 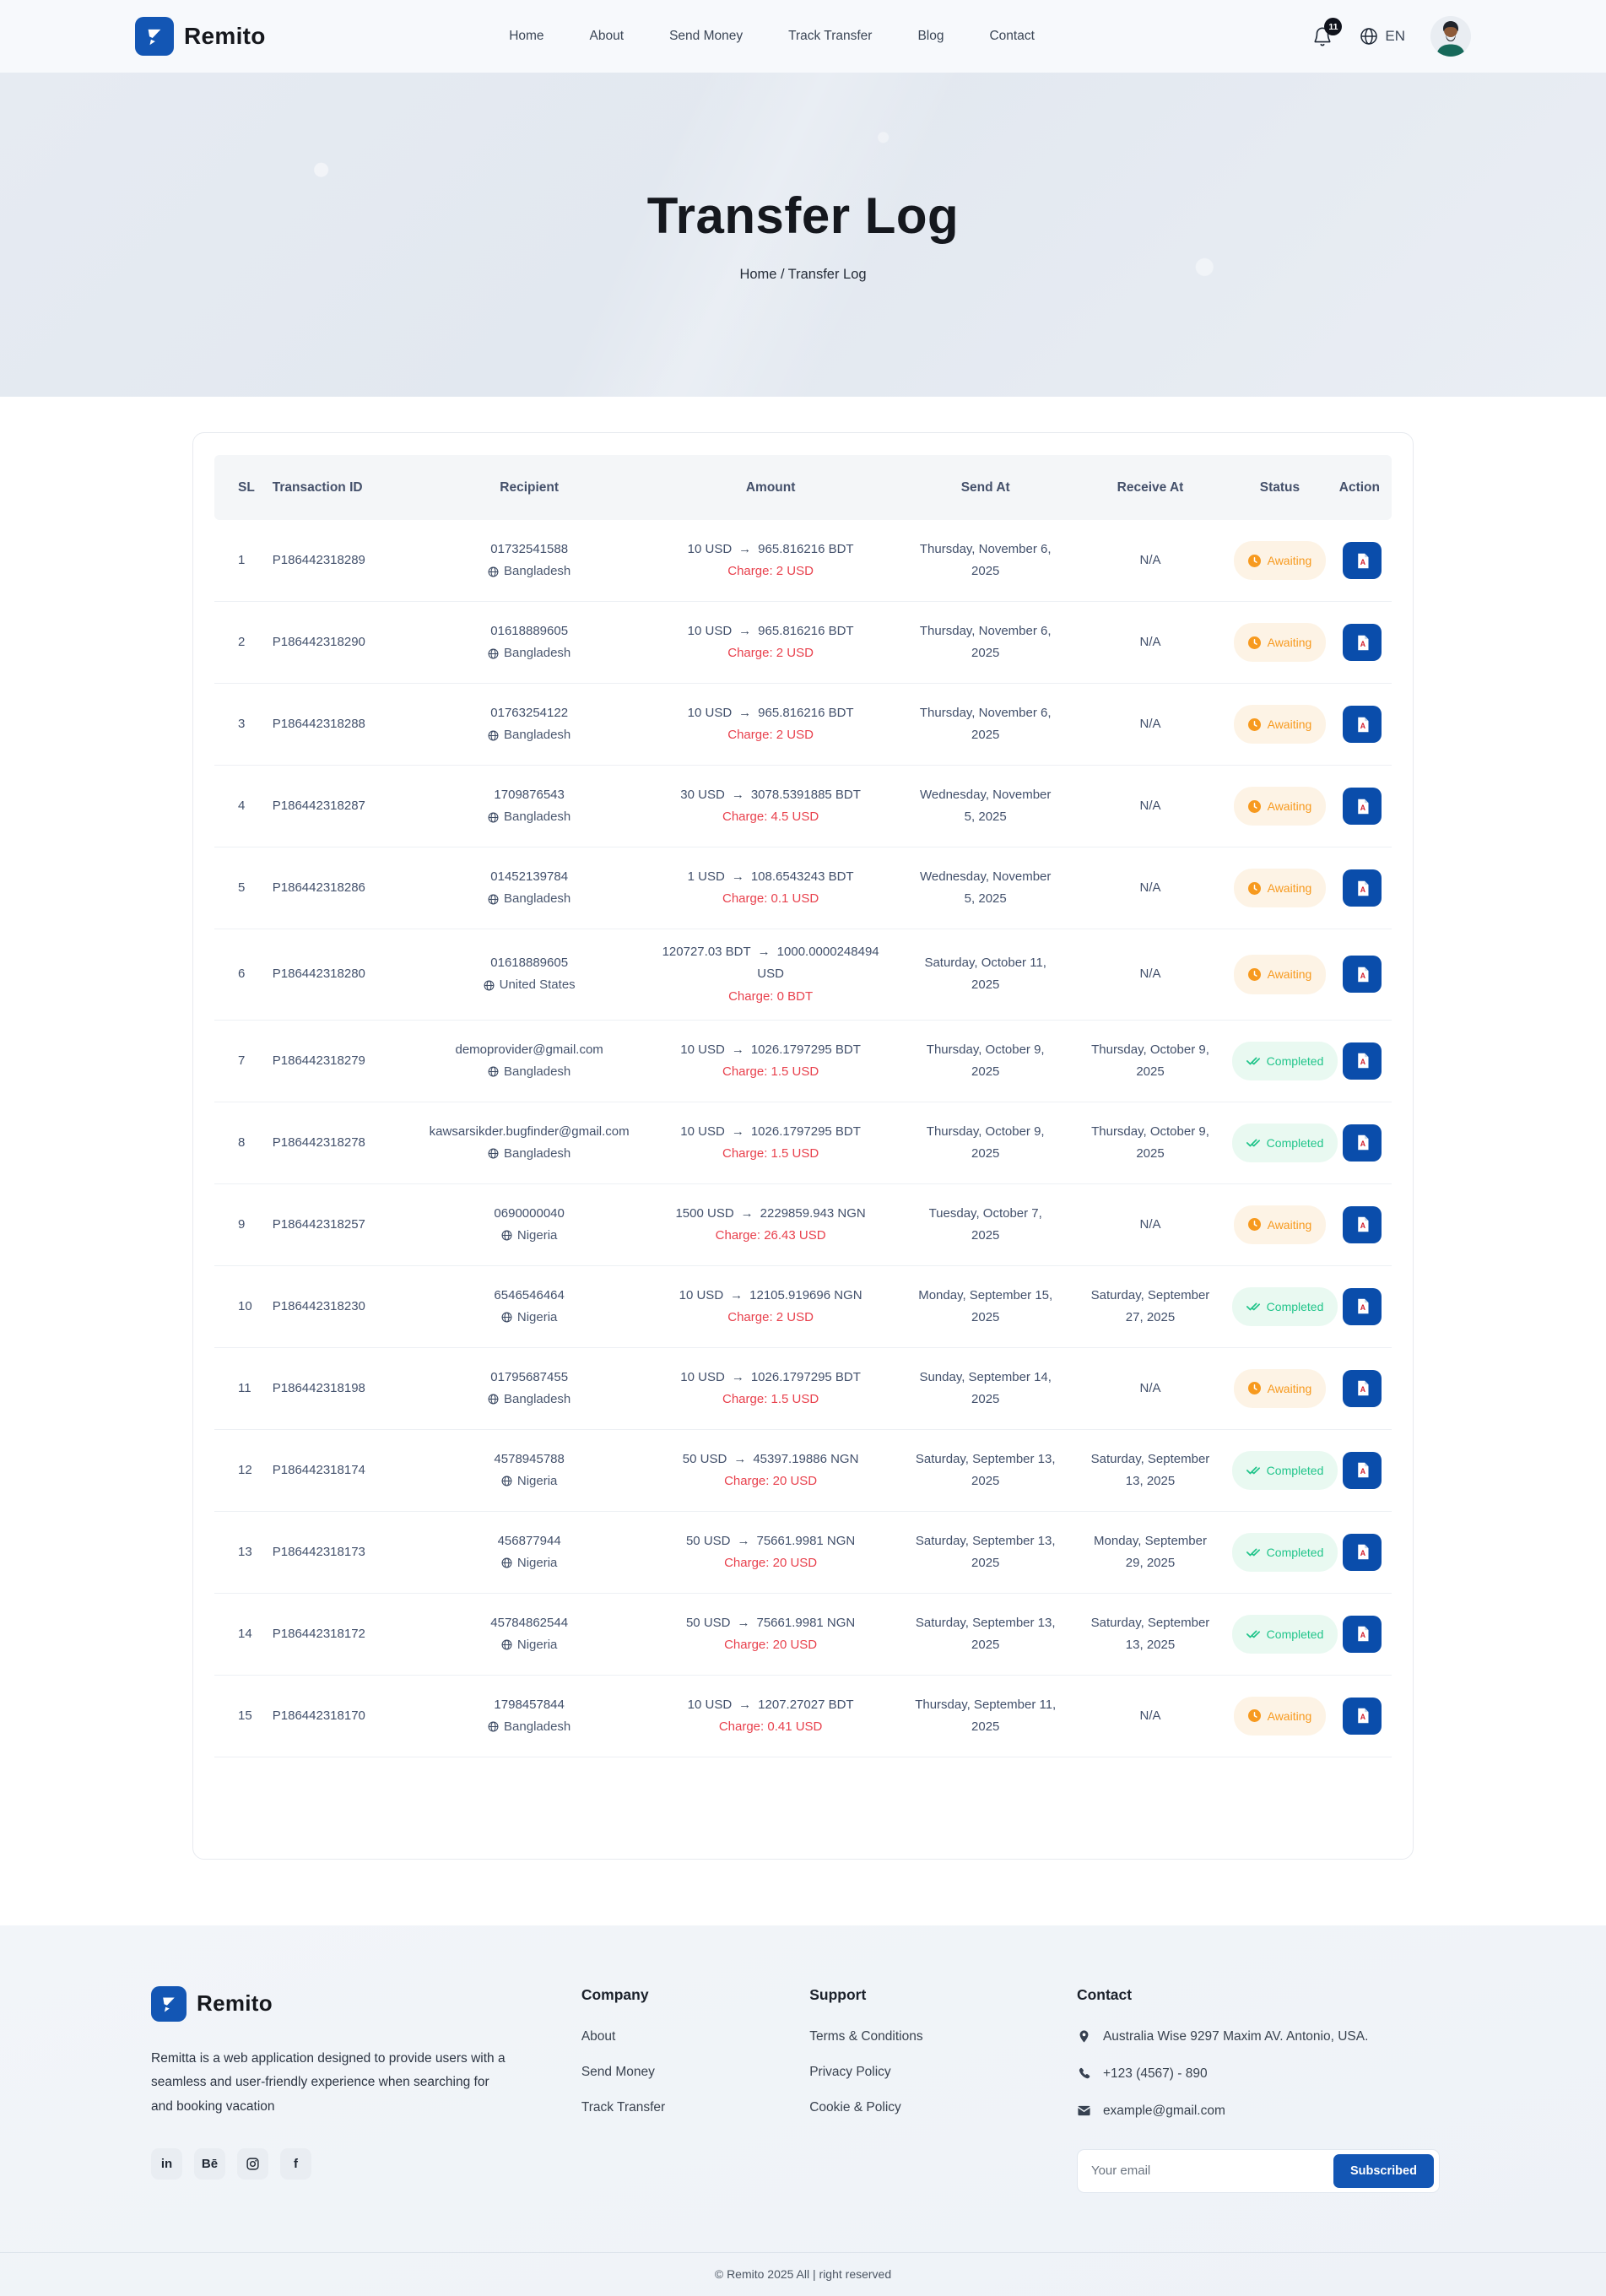 I want to click on brand-logo: Remito, so click(x=201, y=36).